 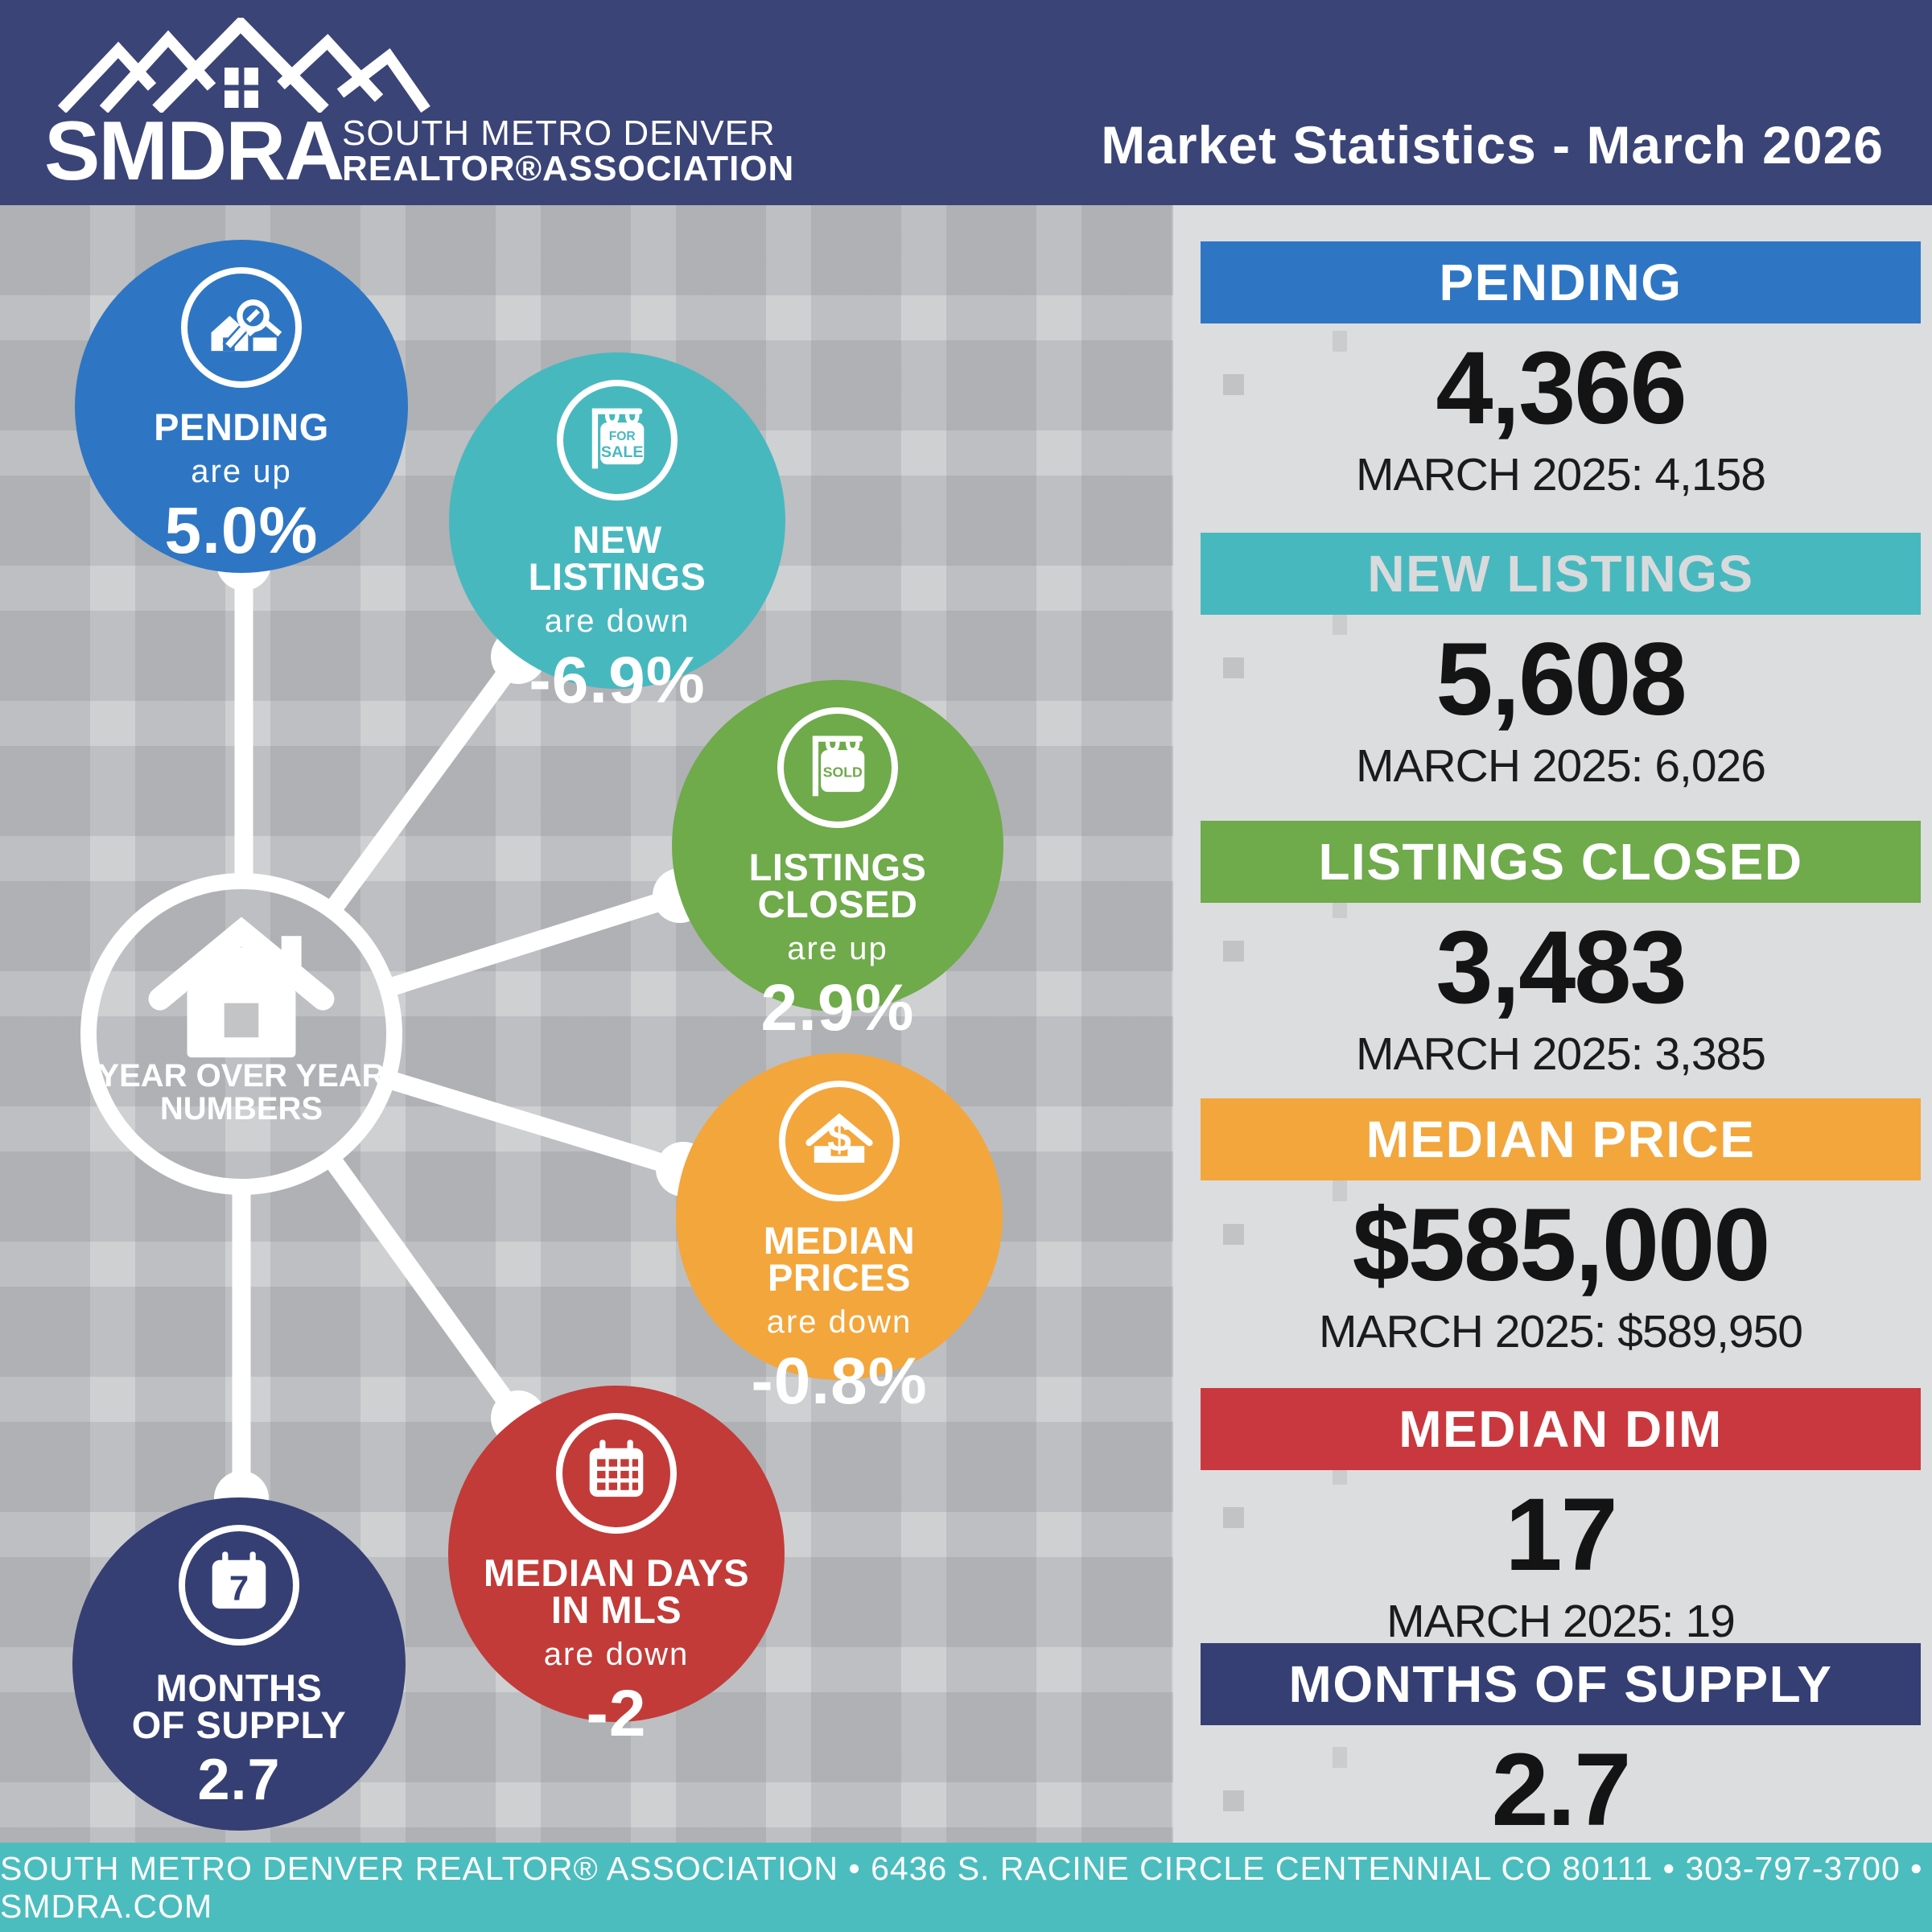 I want to click on calendar-7-text: 7, so click(x=239, y=1589).